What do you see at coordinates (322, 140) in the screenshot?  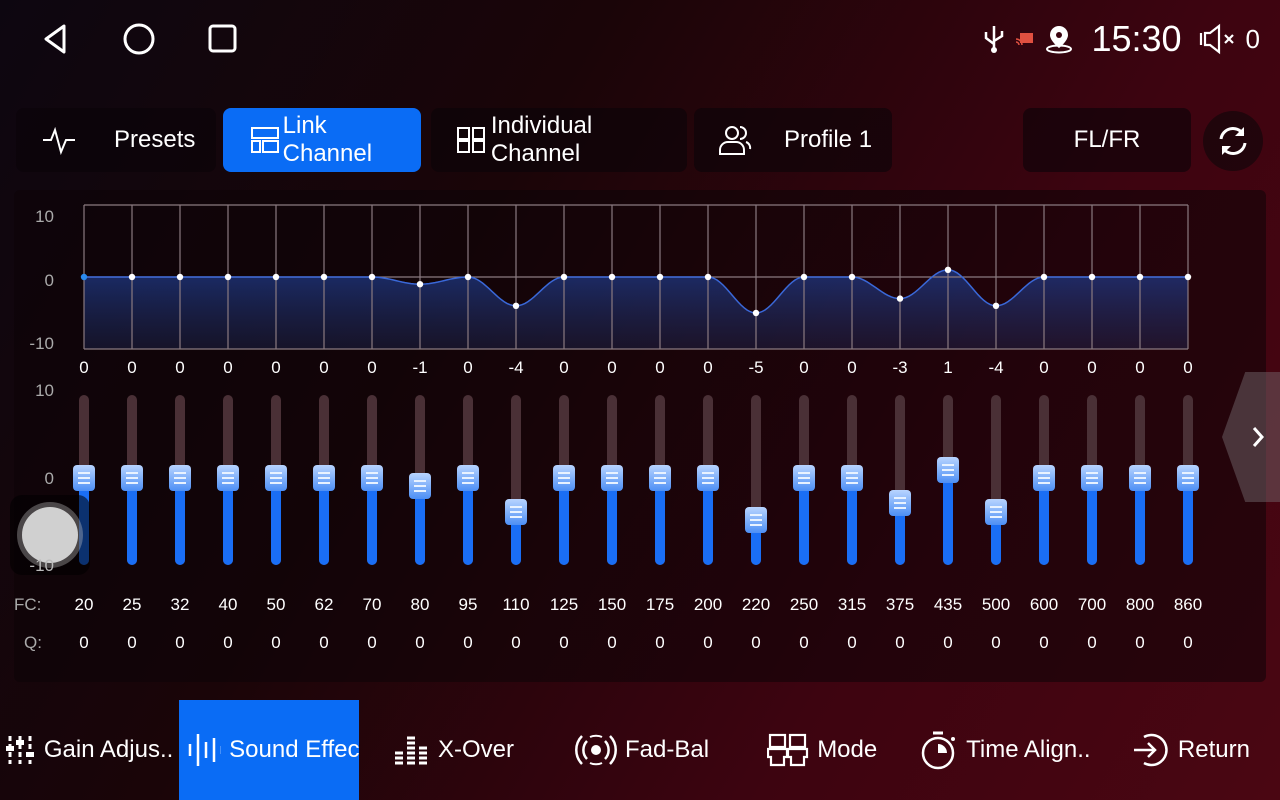 I see `tab-link-channel: Link Channel` at bounding box center [322, 140].